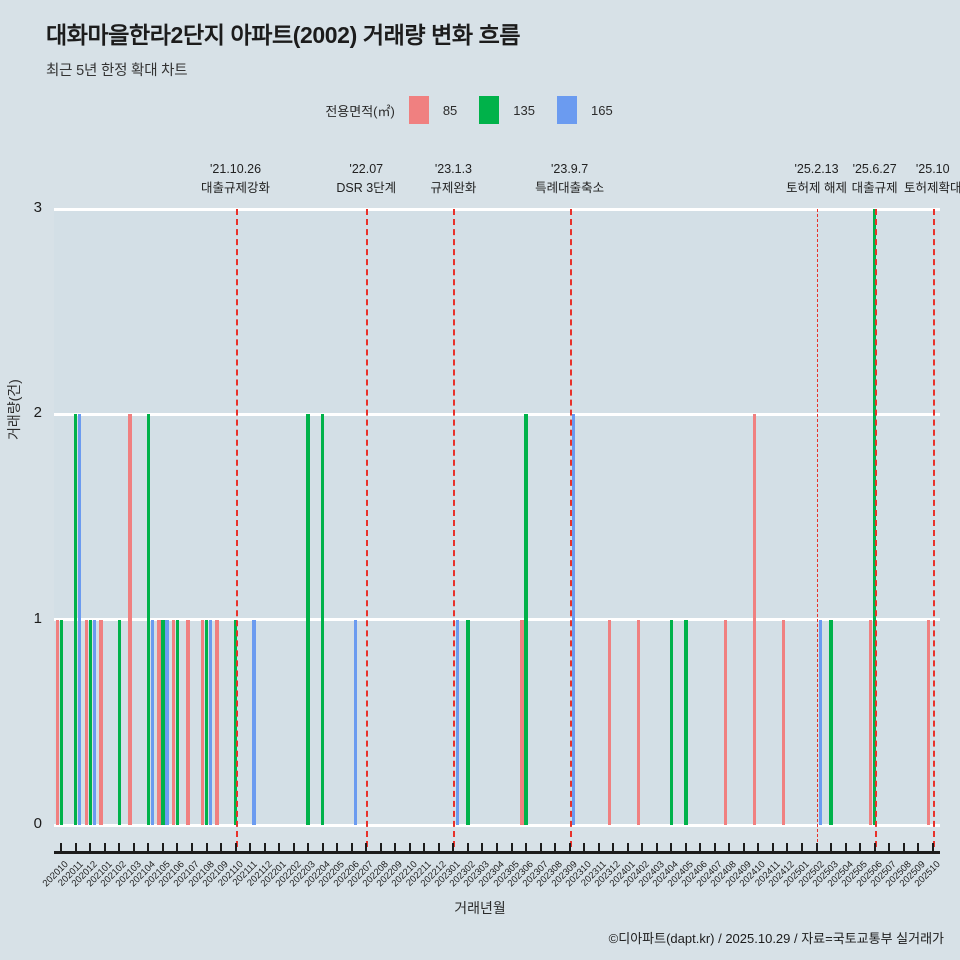 This screenshot has width=960, height=960. I want to click on legend-entry-135: 135, so click(507, 110).